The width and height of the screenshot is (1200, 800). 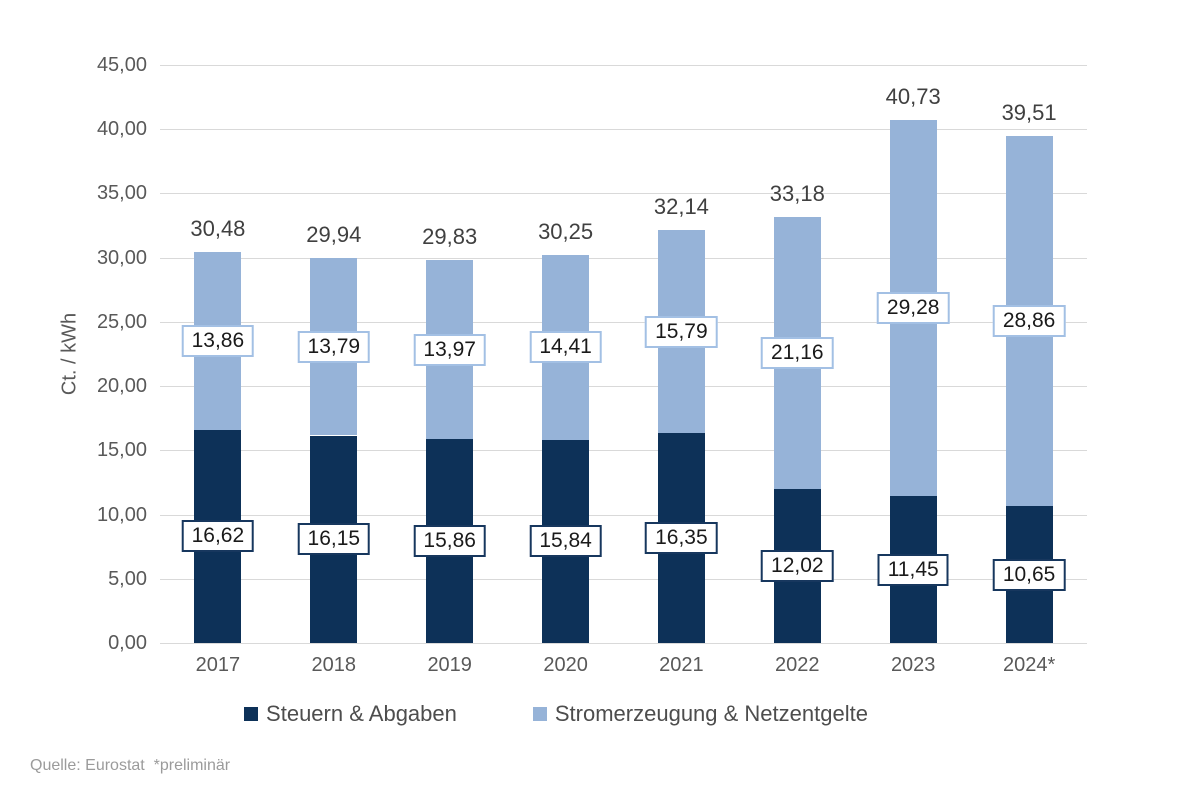 I want to click on total-label: 29,94, so click(x=334, y=235).